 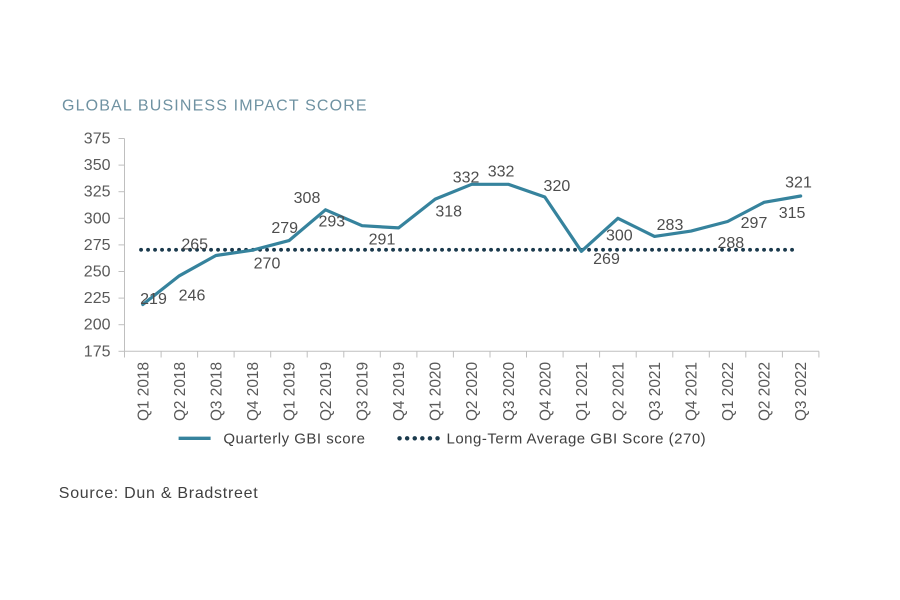 What do you see at coordinates (606, 259) in the screenshot?
I see `svg-text: 269` at bounding box center [606, 259].